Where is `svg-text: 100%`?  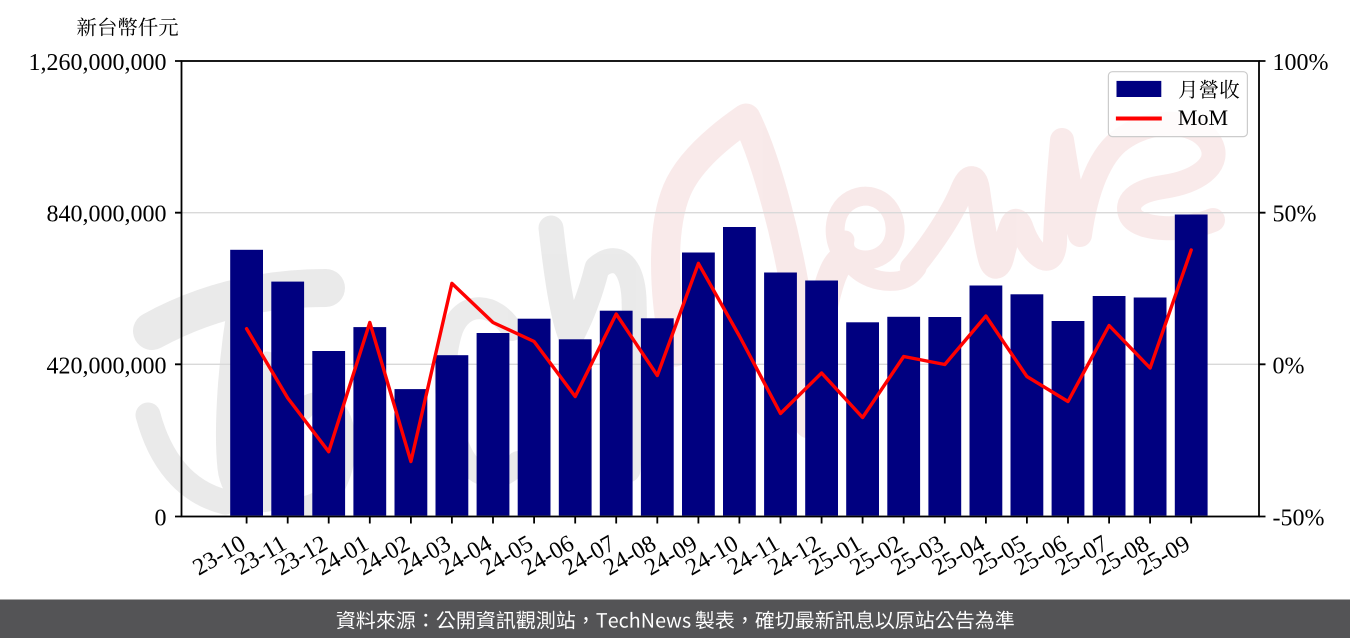
svg-text: 100% is located at coordinates (1301, 63).